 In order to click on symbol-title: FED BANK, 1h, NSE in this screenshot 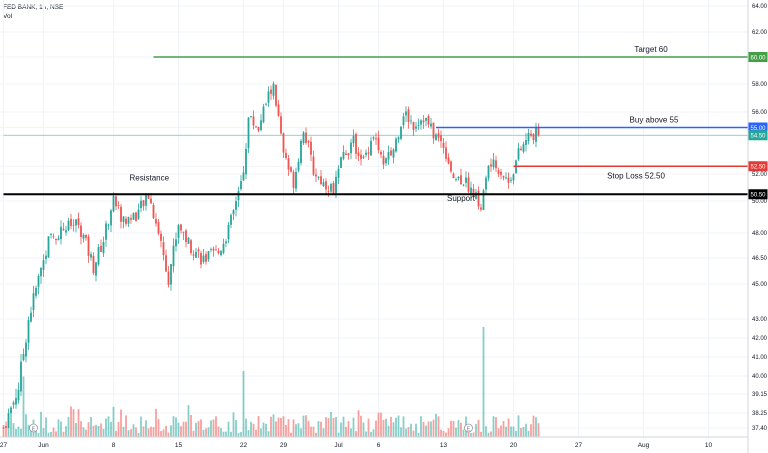, I will do `click(33, 7)`.